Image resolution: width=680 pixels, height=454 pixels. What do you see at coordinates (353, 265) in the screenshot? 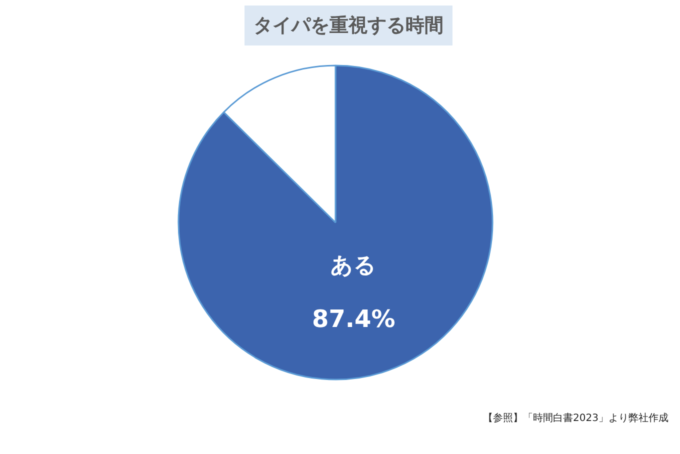
I see `slice-label: ある` at bounding box center [353, 265].